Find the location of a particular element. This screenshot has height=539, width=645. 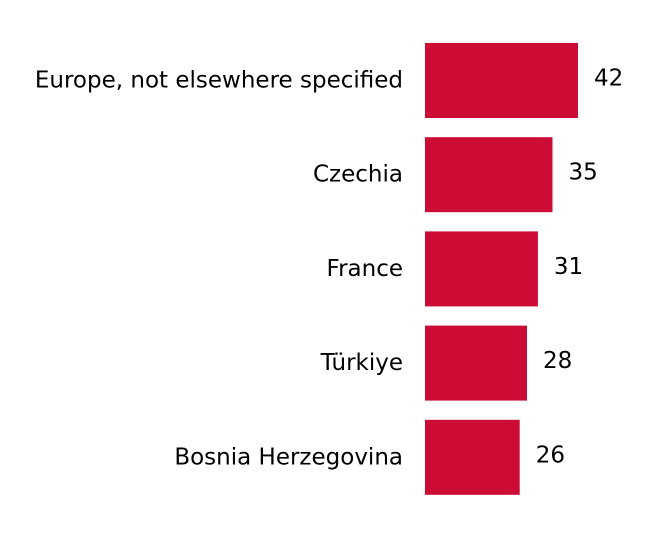

value-labels: 42 35 31 28 26 is located at coordinates (580, 267).